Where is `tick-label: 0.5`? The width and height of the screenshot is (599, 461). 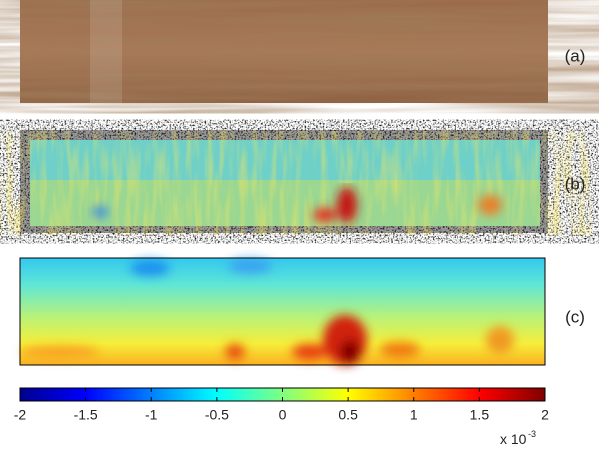 tick-label: 0.5 is located at coordinates (348, 415).